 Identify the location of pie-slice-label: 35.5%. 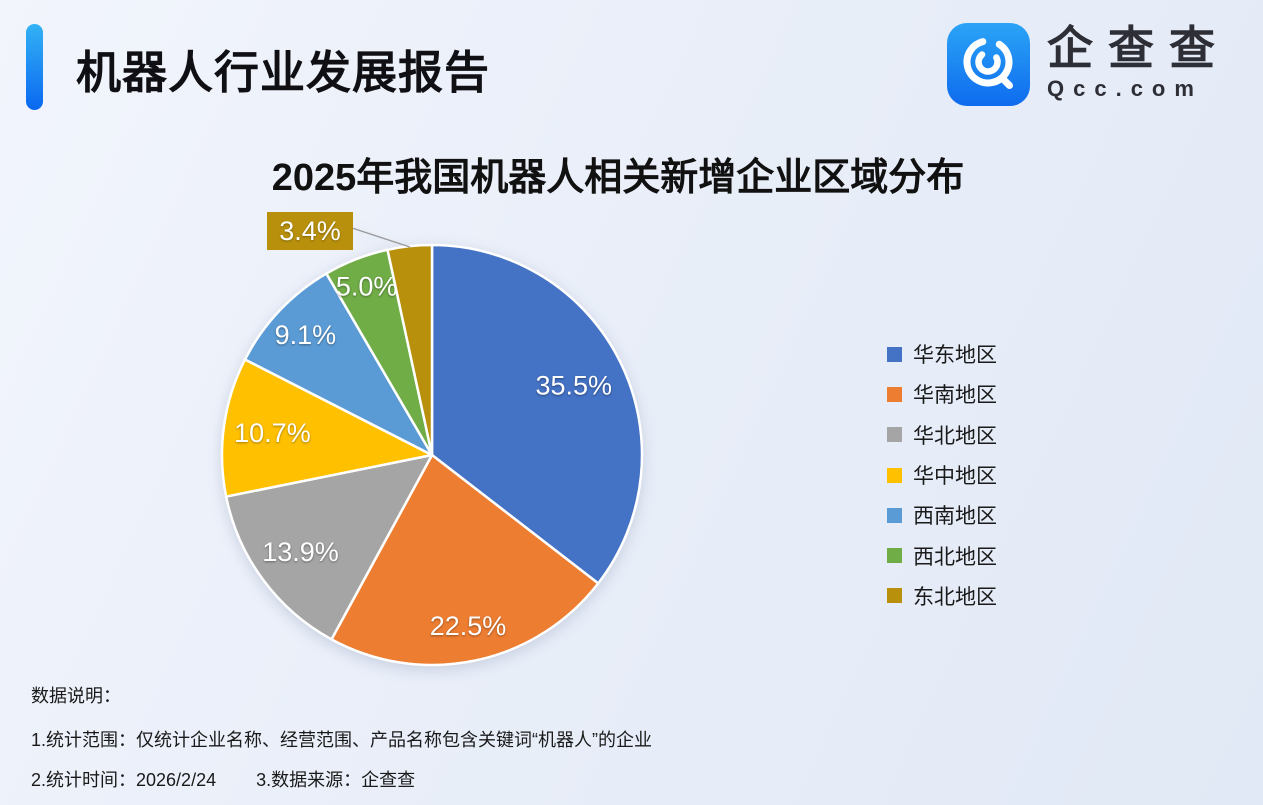
(573, 385).